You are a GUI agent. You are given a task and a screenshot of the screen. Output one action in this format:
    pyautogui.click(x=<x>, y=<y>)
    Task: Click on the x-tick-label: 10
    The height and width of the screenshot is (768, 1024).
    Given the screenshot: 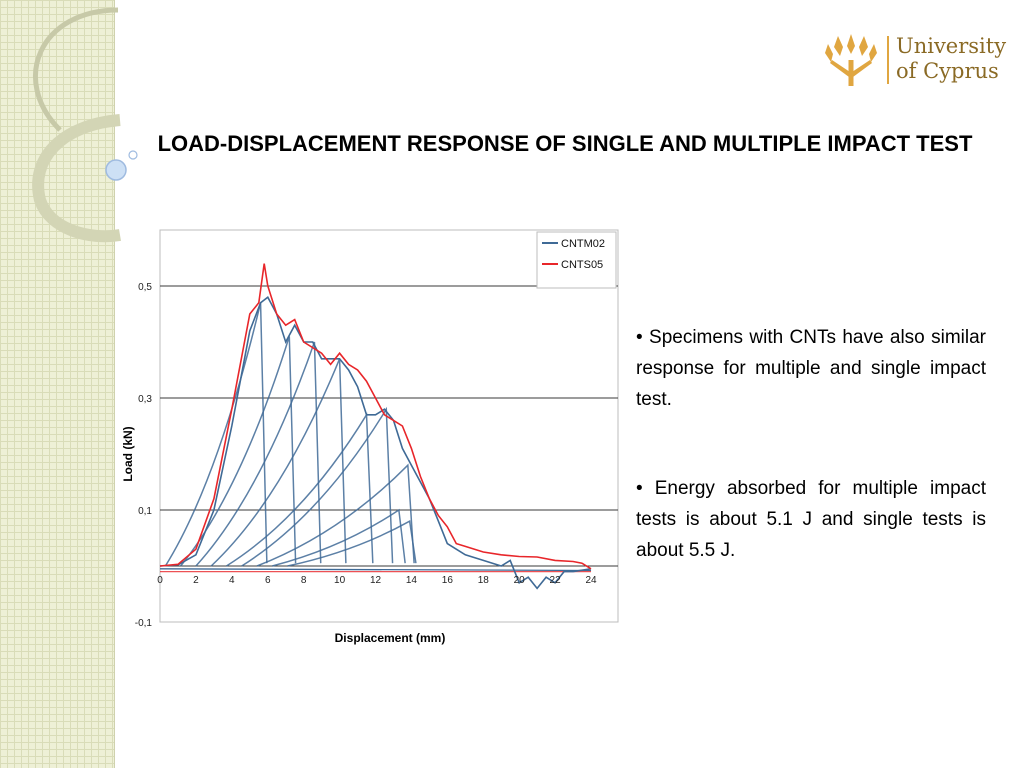 What is the action you would take?
    pyautogui.click(x=340, y=580)
    